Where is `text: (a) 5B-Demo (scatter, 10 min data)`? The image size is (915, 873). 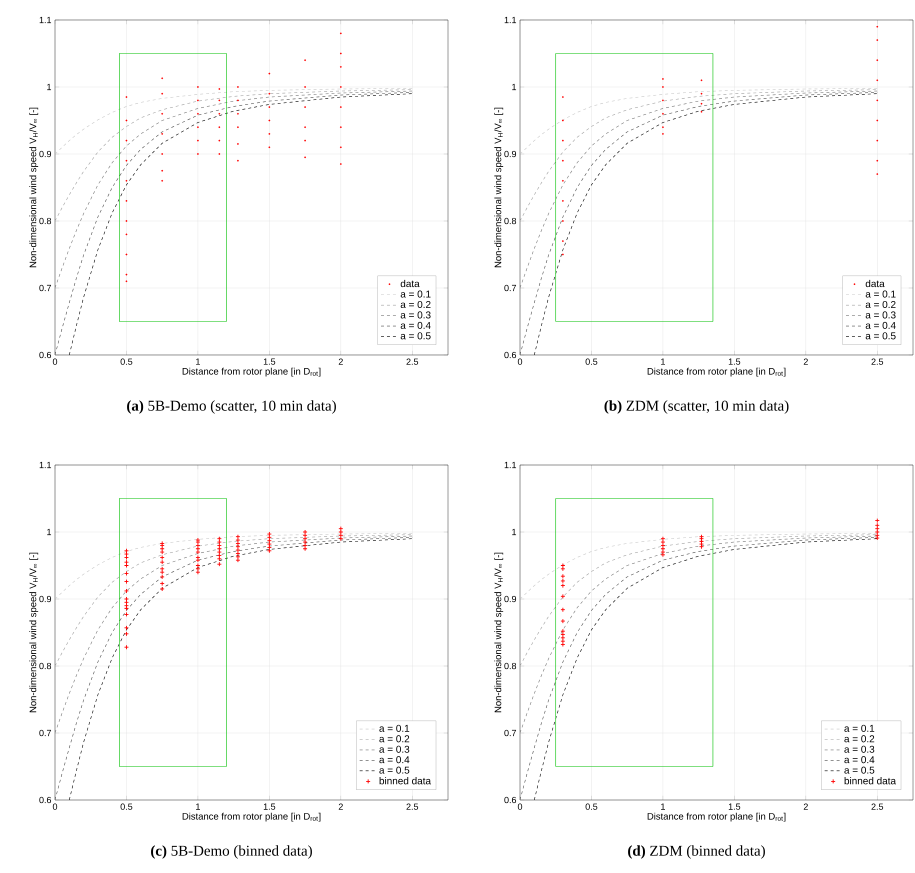 text: (a) 5B-Demo (scatter, 10 min data) is located at coordinates (231, 407).